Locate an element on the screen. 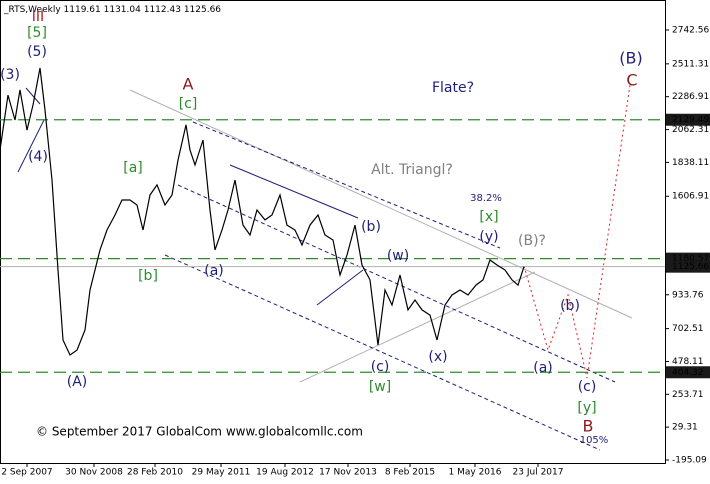 The width and height of the screenshot is (710, 484). y-tick-label: 253.71 is located at coordinates (688, 395).